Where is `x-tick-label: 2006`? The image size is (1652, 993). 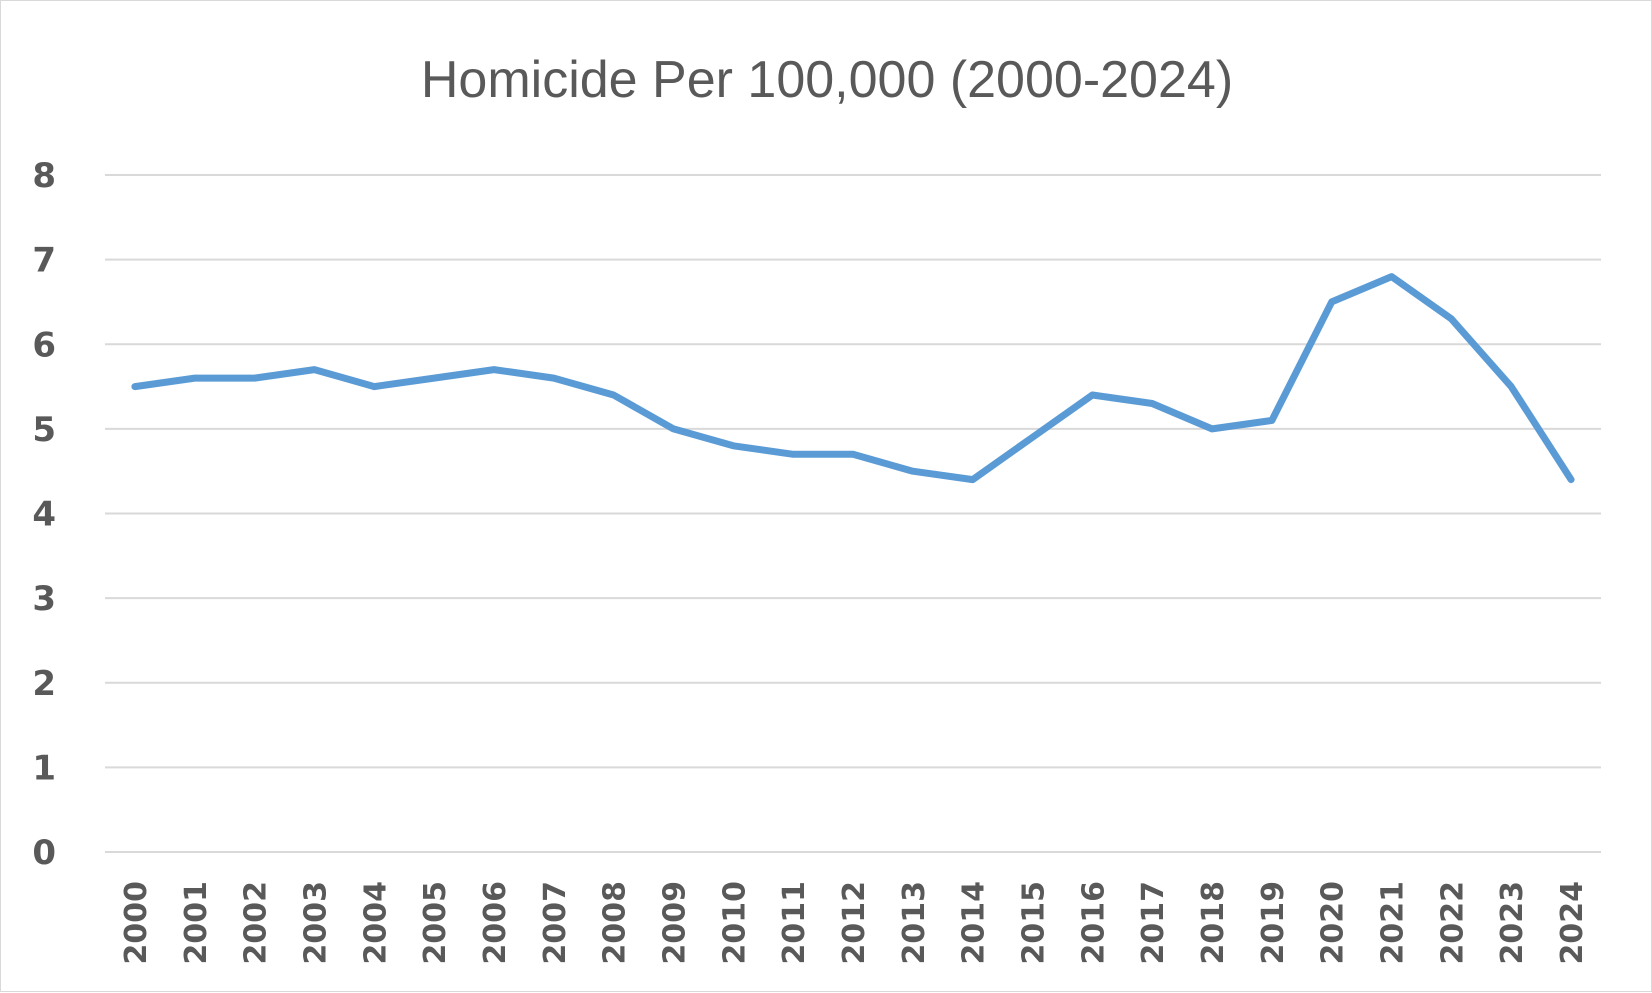 x-tick-label: 2006 is located at coordinates (495, 923).